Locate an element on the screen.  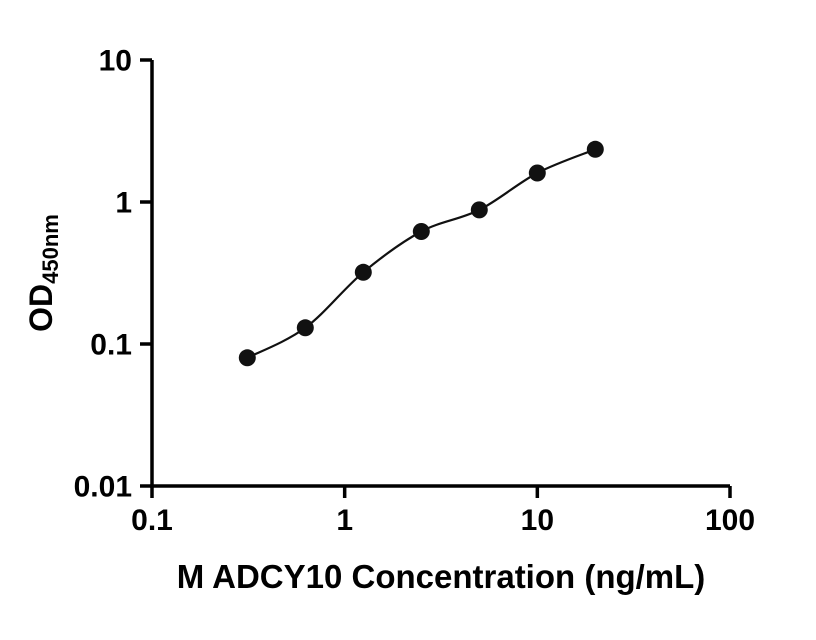
x-tick-label: 0.1 is located at coordinates (152, 520).